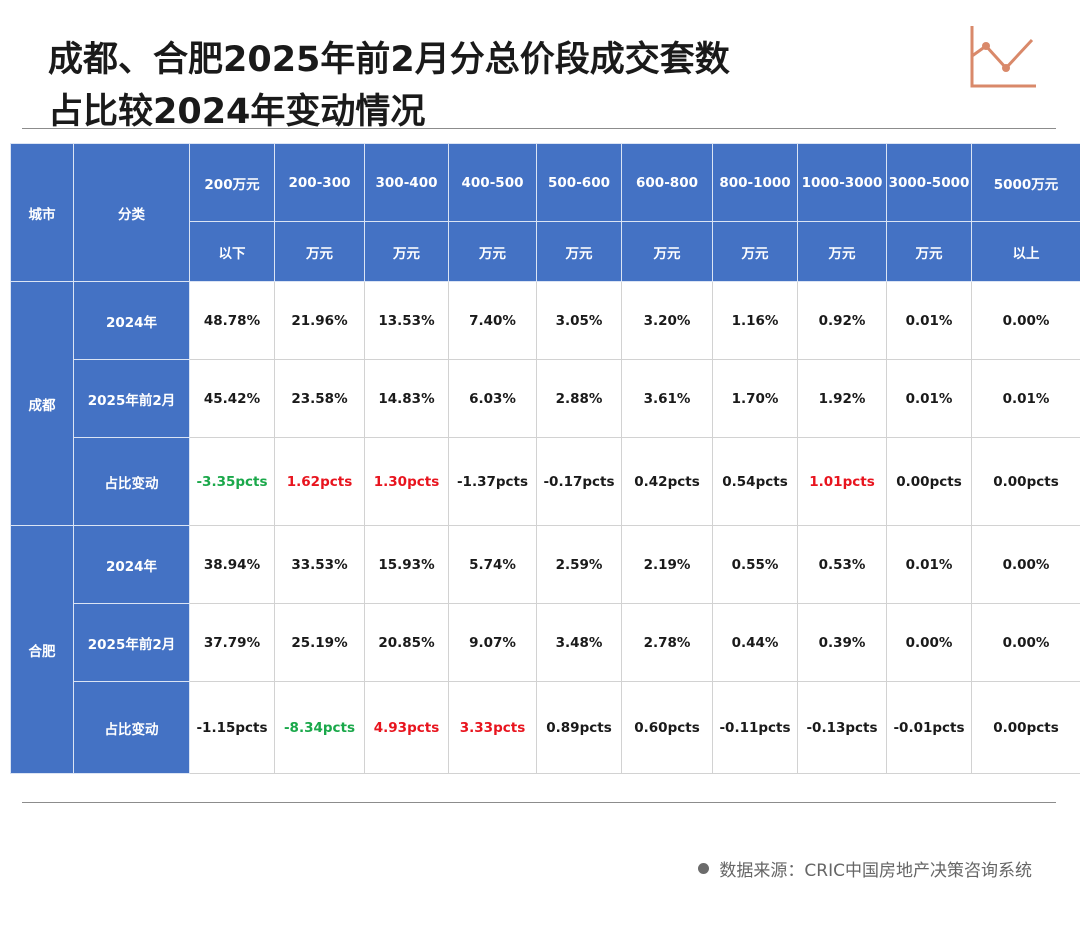  Describe the element at coordinates (232, 481) in the screenshot. I see `value-cell: -3.35pcts` at that location.